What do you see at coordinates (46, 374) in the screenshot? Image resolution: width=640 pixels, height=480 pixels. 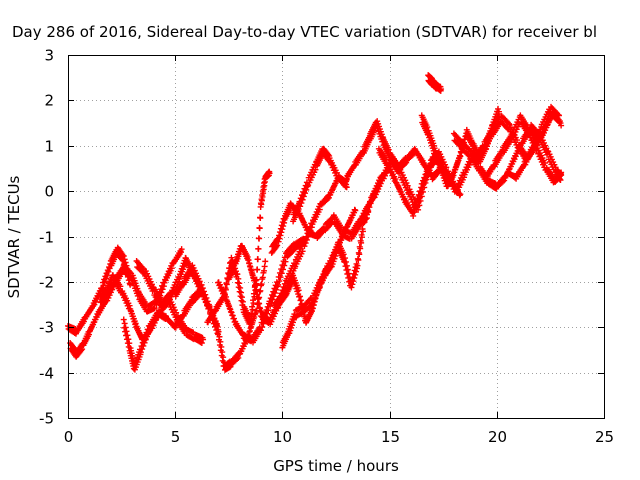 I see `y-tick-label: -4` at bounding box center [46, 374].